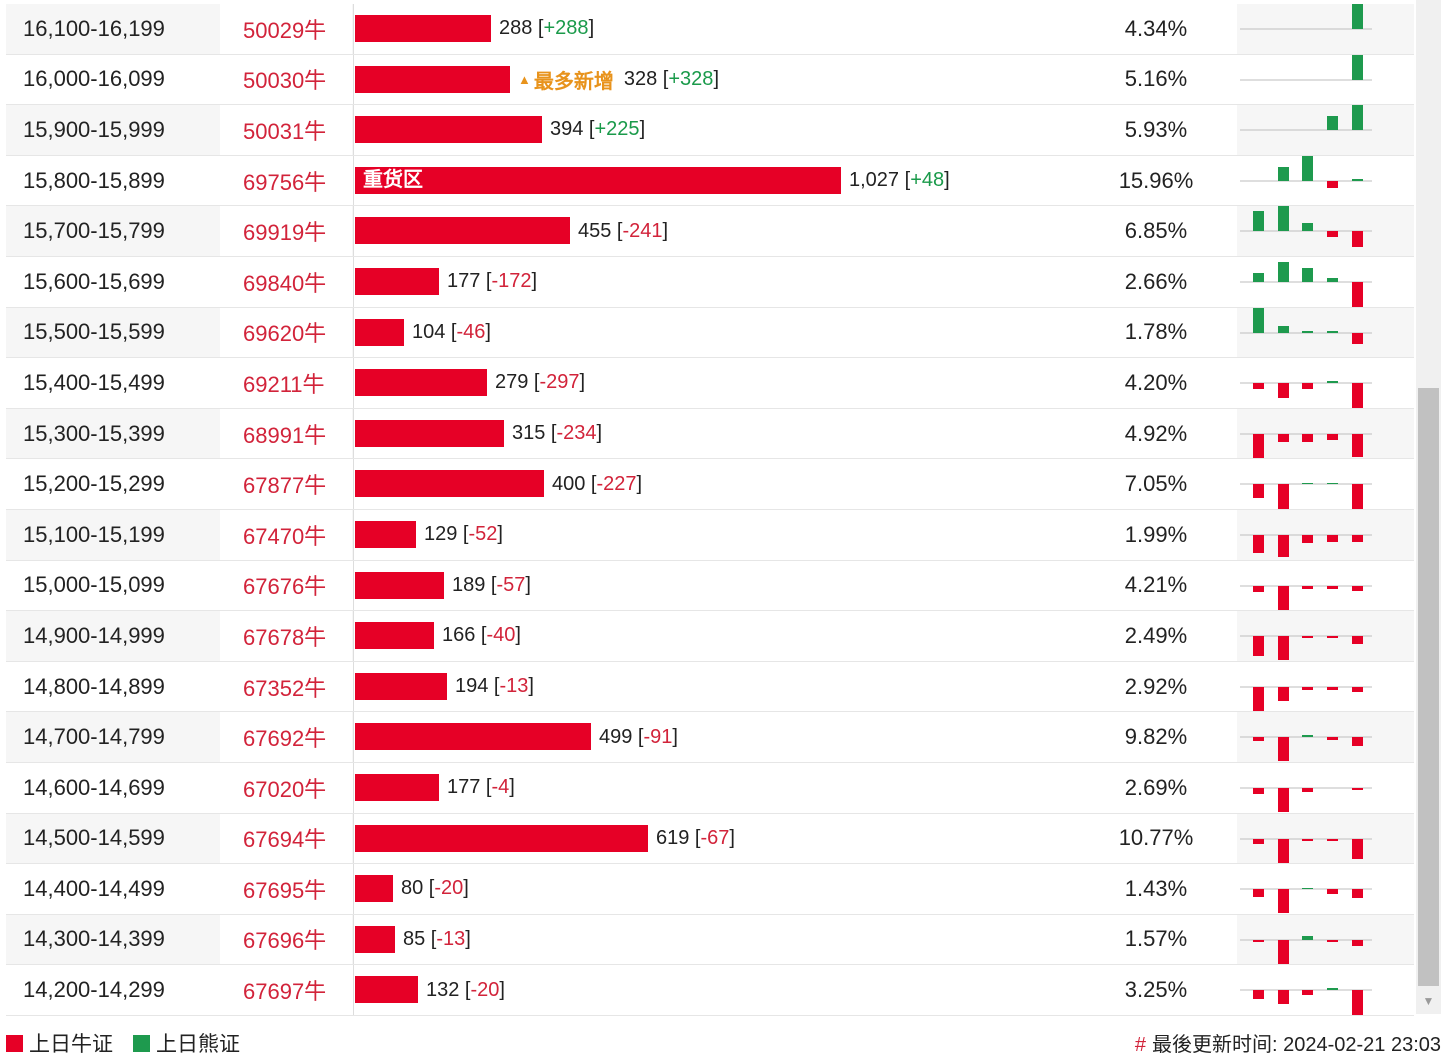 The width and height of the screenshot is (1447, 1059). What do you see at coordinates (285, 486) in the screenshot?
I see `warrant-code-link: 67877牛` at bounding box center [285, 486].